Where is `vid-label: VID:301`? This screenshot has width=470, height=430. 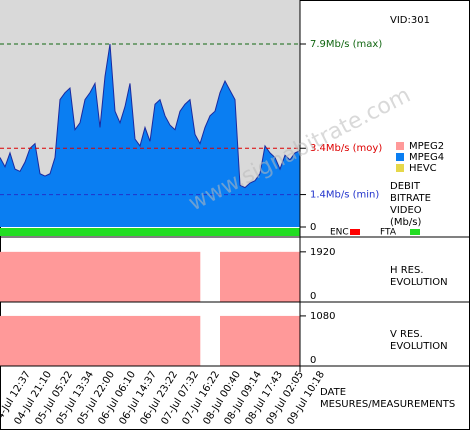
vid-label: VID:301 is located at coordinates (410, 20).